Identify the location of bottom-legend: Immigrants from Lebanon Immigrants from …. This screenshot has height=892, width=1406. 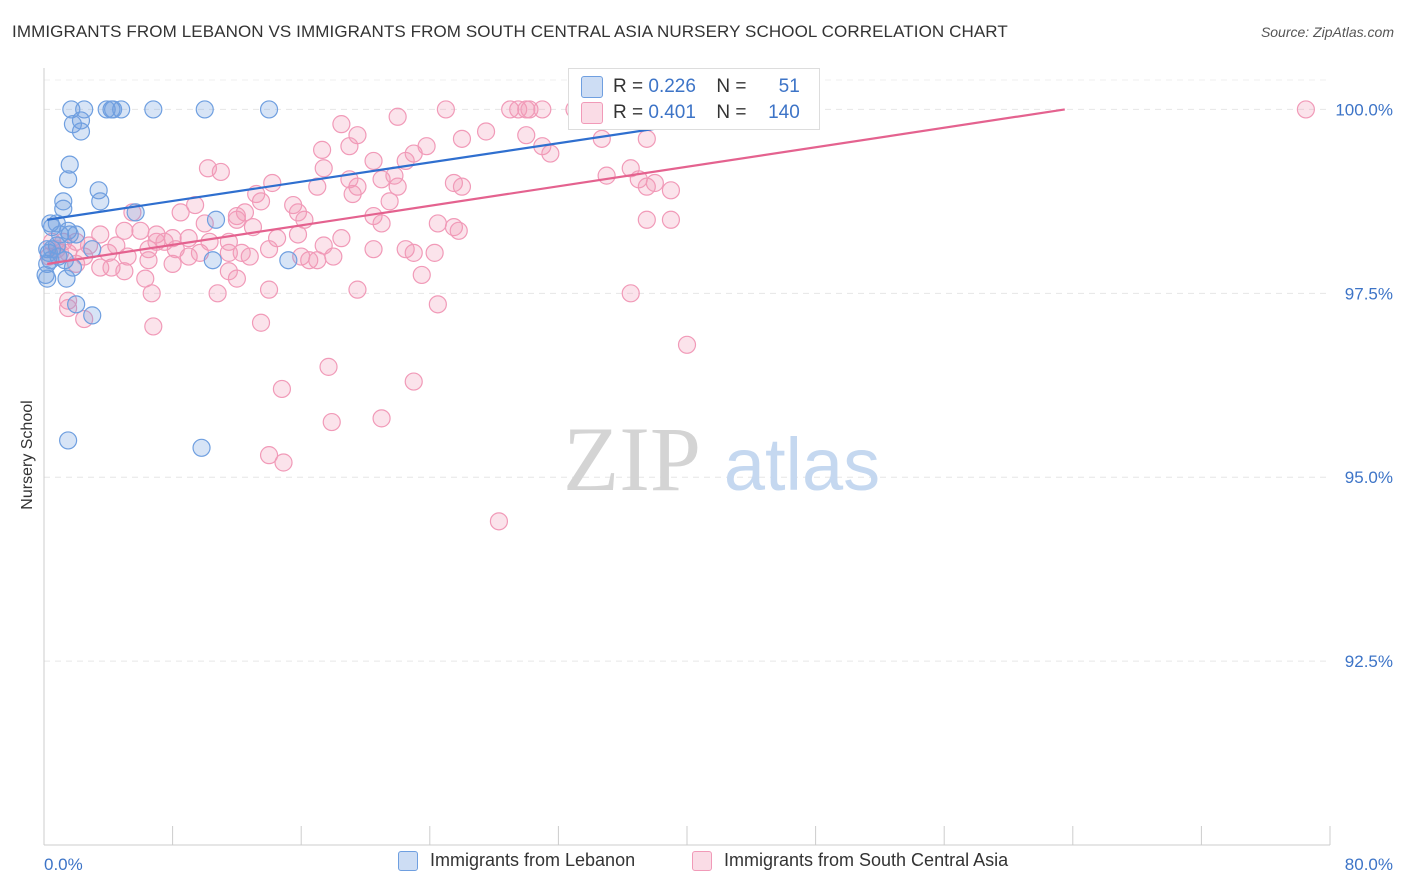
(703, 865).